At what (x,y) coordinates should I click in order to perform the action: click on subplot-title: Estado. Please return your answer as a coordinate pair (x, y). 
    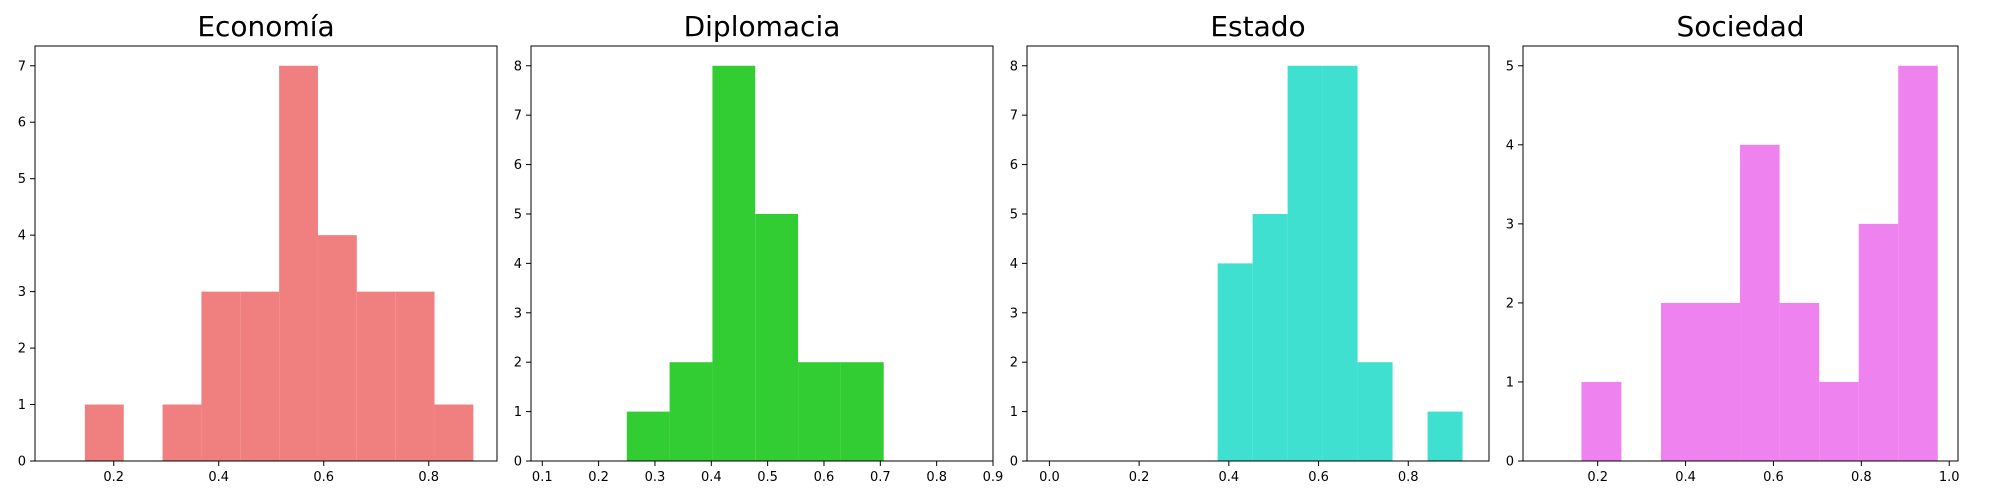
    Looking at the image, I should click on (1257, 26).